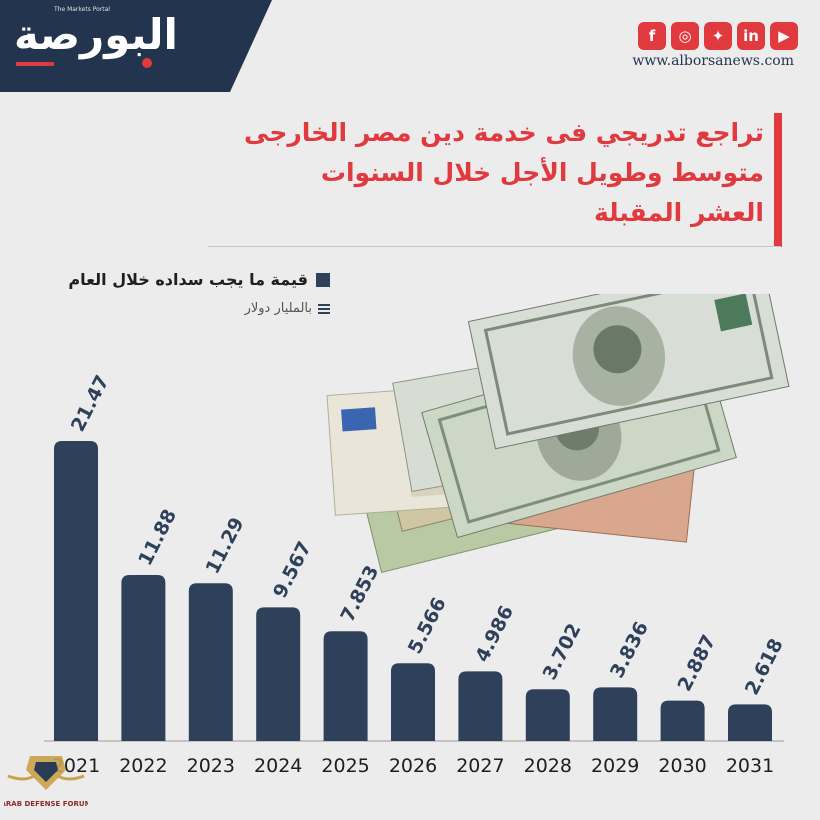  What do you see at coordinates (504, 132) in the screenshot?
I see `title-line-1: تراجع تدريجي فى خدمة دين مصر الخارجى` at bounding box center [504, 132].